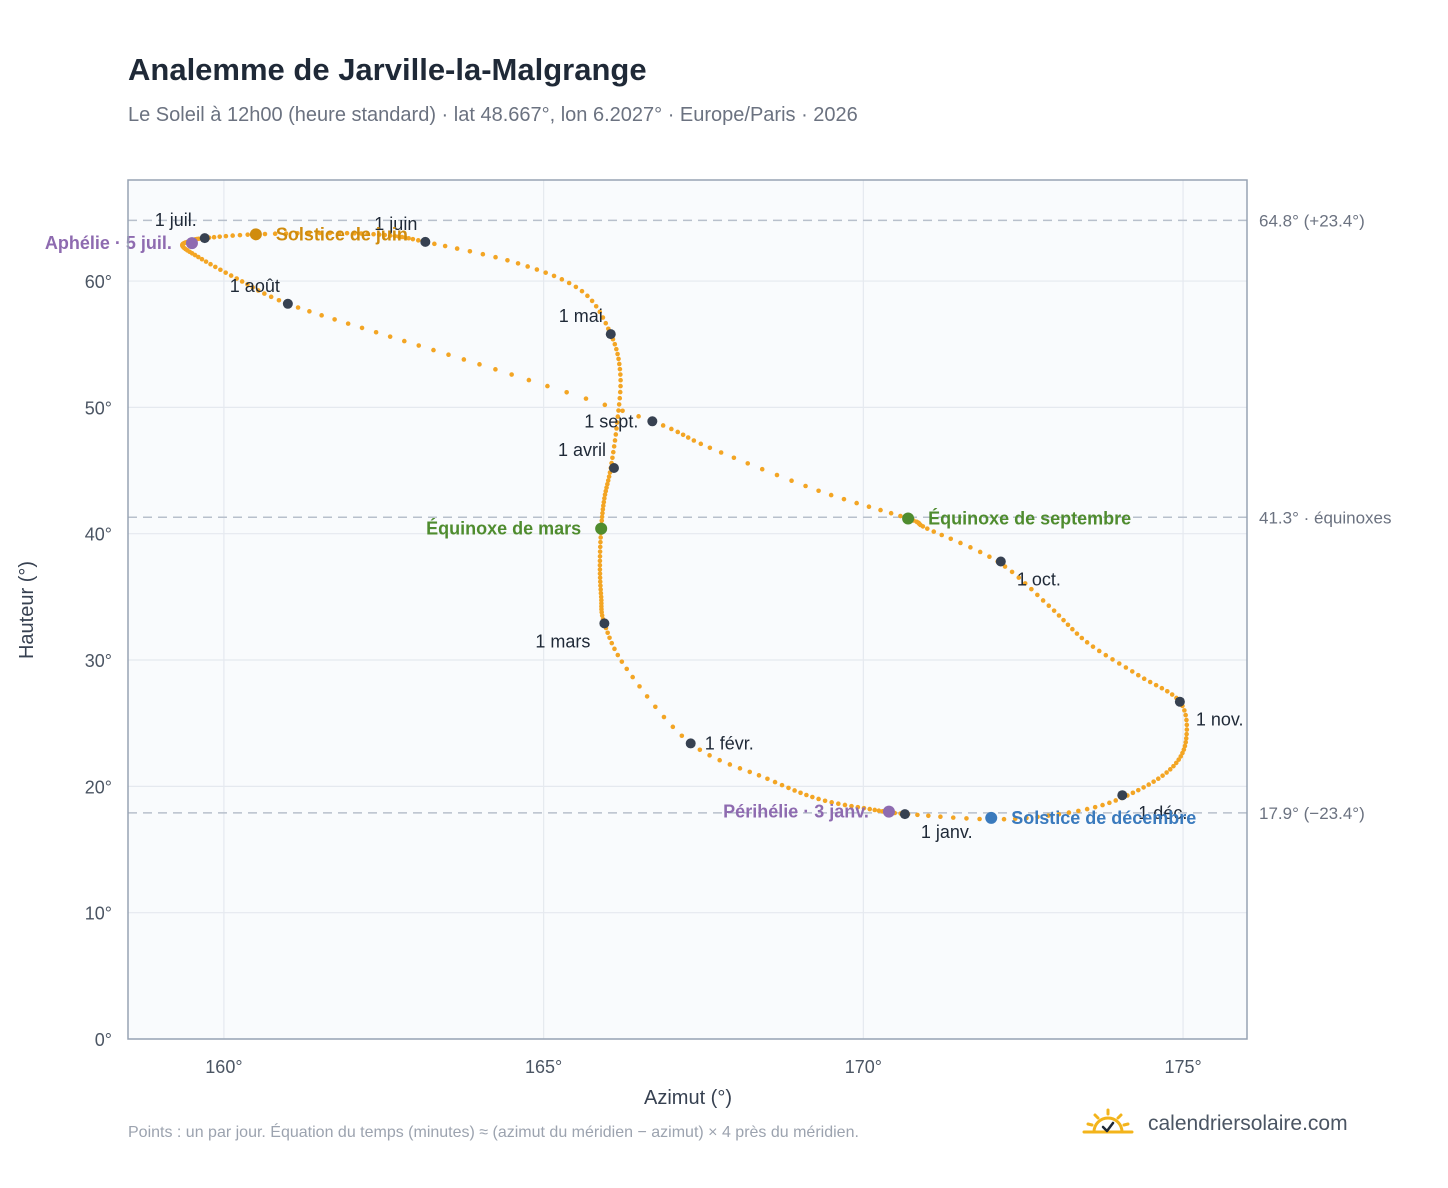 The height and width of the screenshot is (1188, 1448). What do you see at coordinates (342, 234) in the screenshot?
I see `event-label: Solstice de juin` at bounding box center [342, 234].